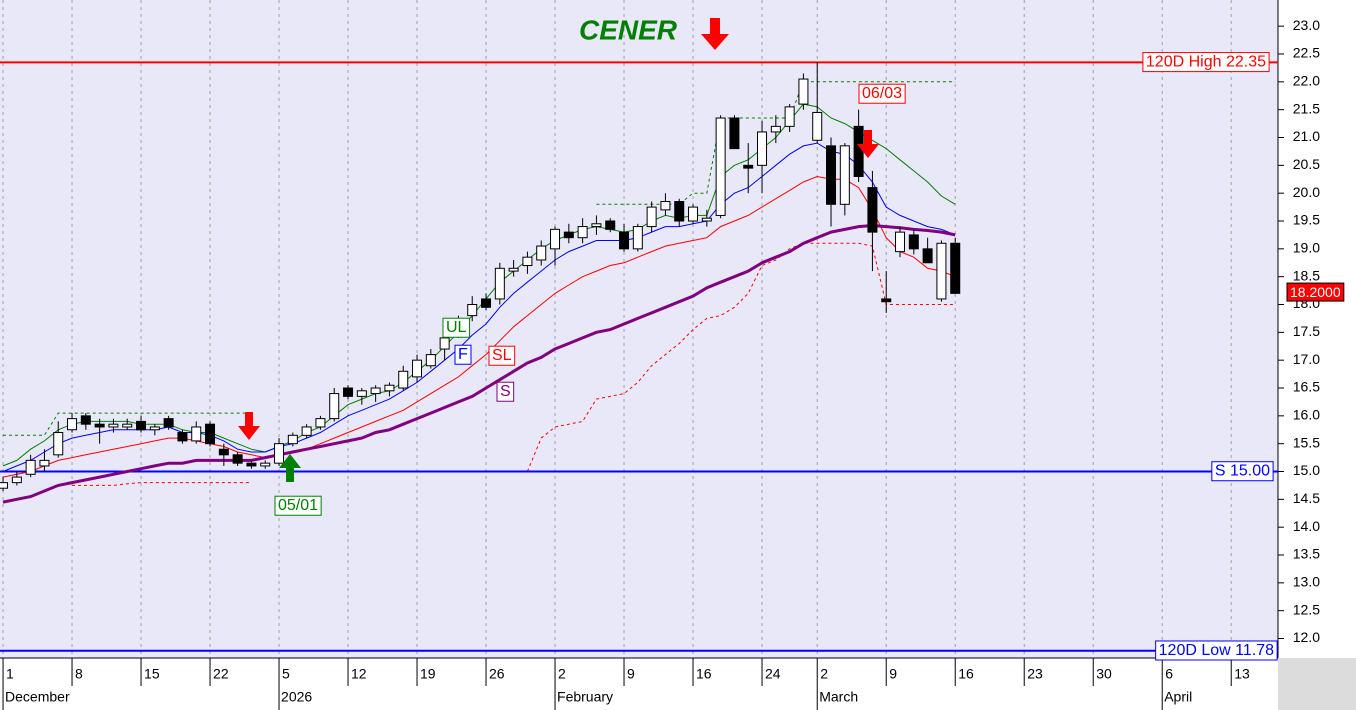  What do you see at coordinates (1306, 331) in the screenshot?
I see `y-tick-label: 17.5` at bounding box center [1306, 331].